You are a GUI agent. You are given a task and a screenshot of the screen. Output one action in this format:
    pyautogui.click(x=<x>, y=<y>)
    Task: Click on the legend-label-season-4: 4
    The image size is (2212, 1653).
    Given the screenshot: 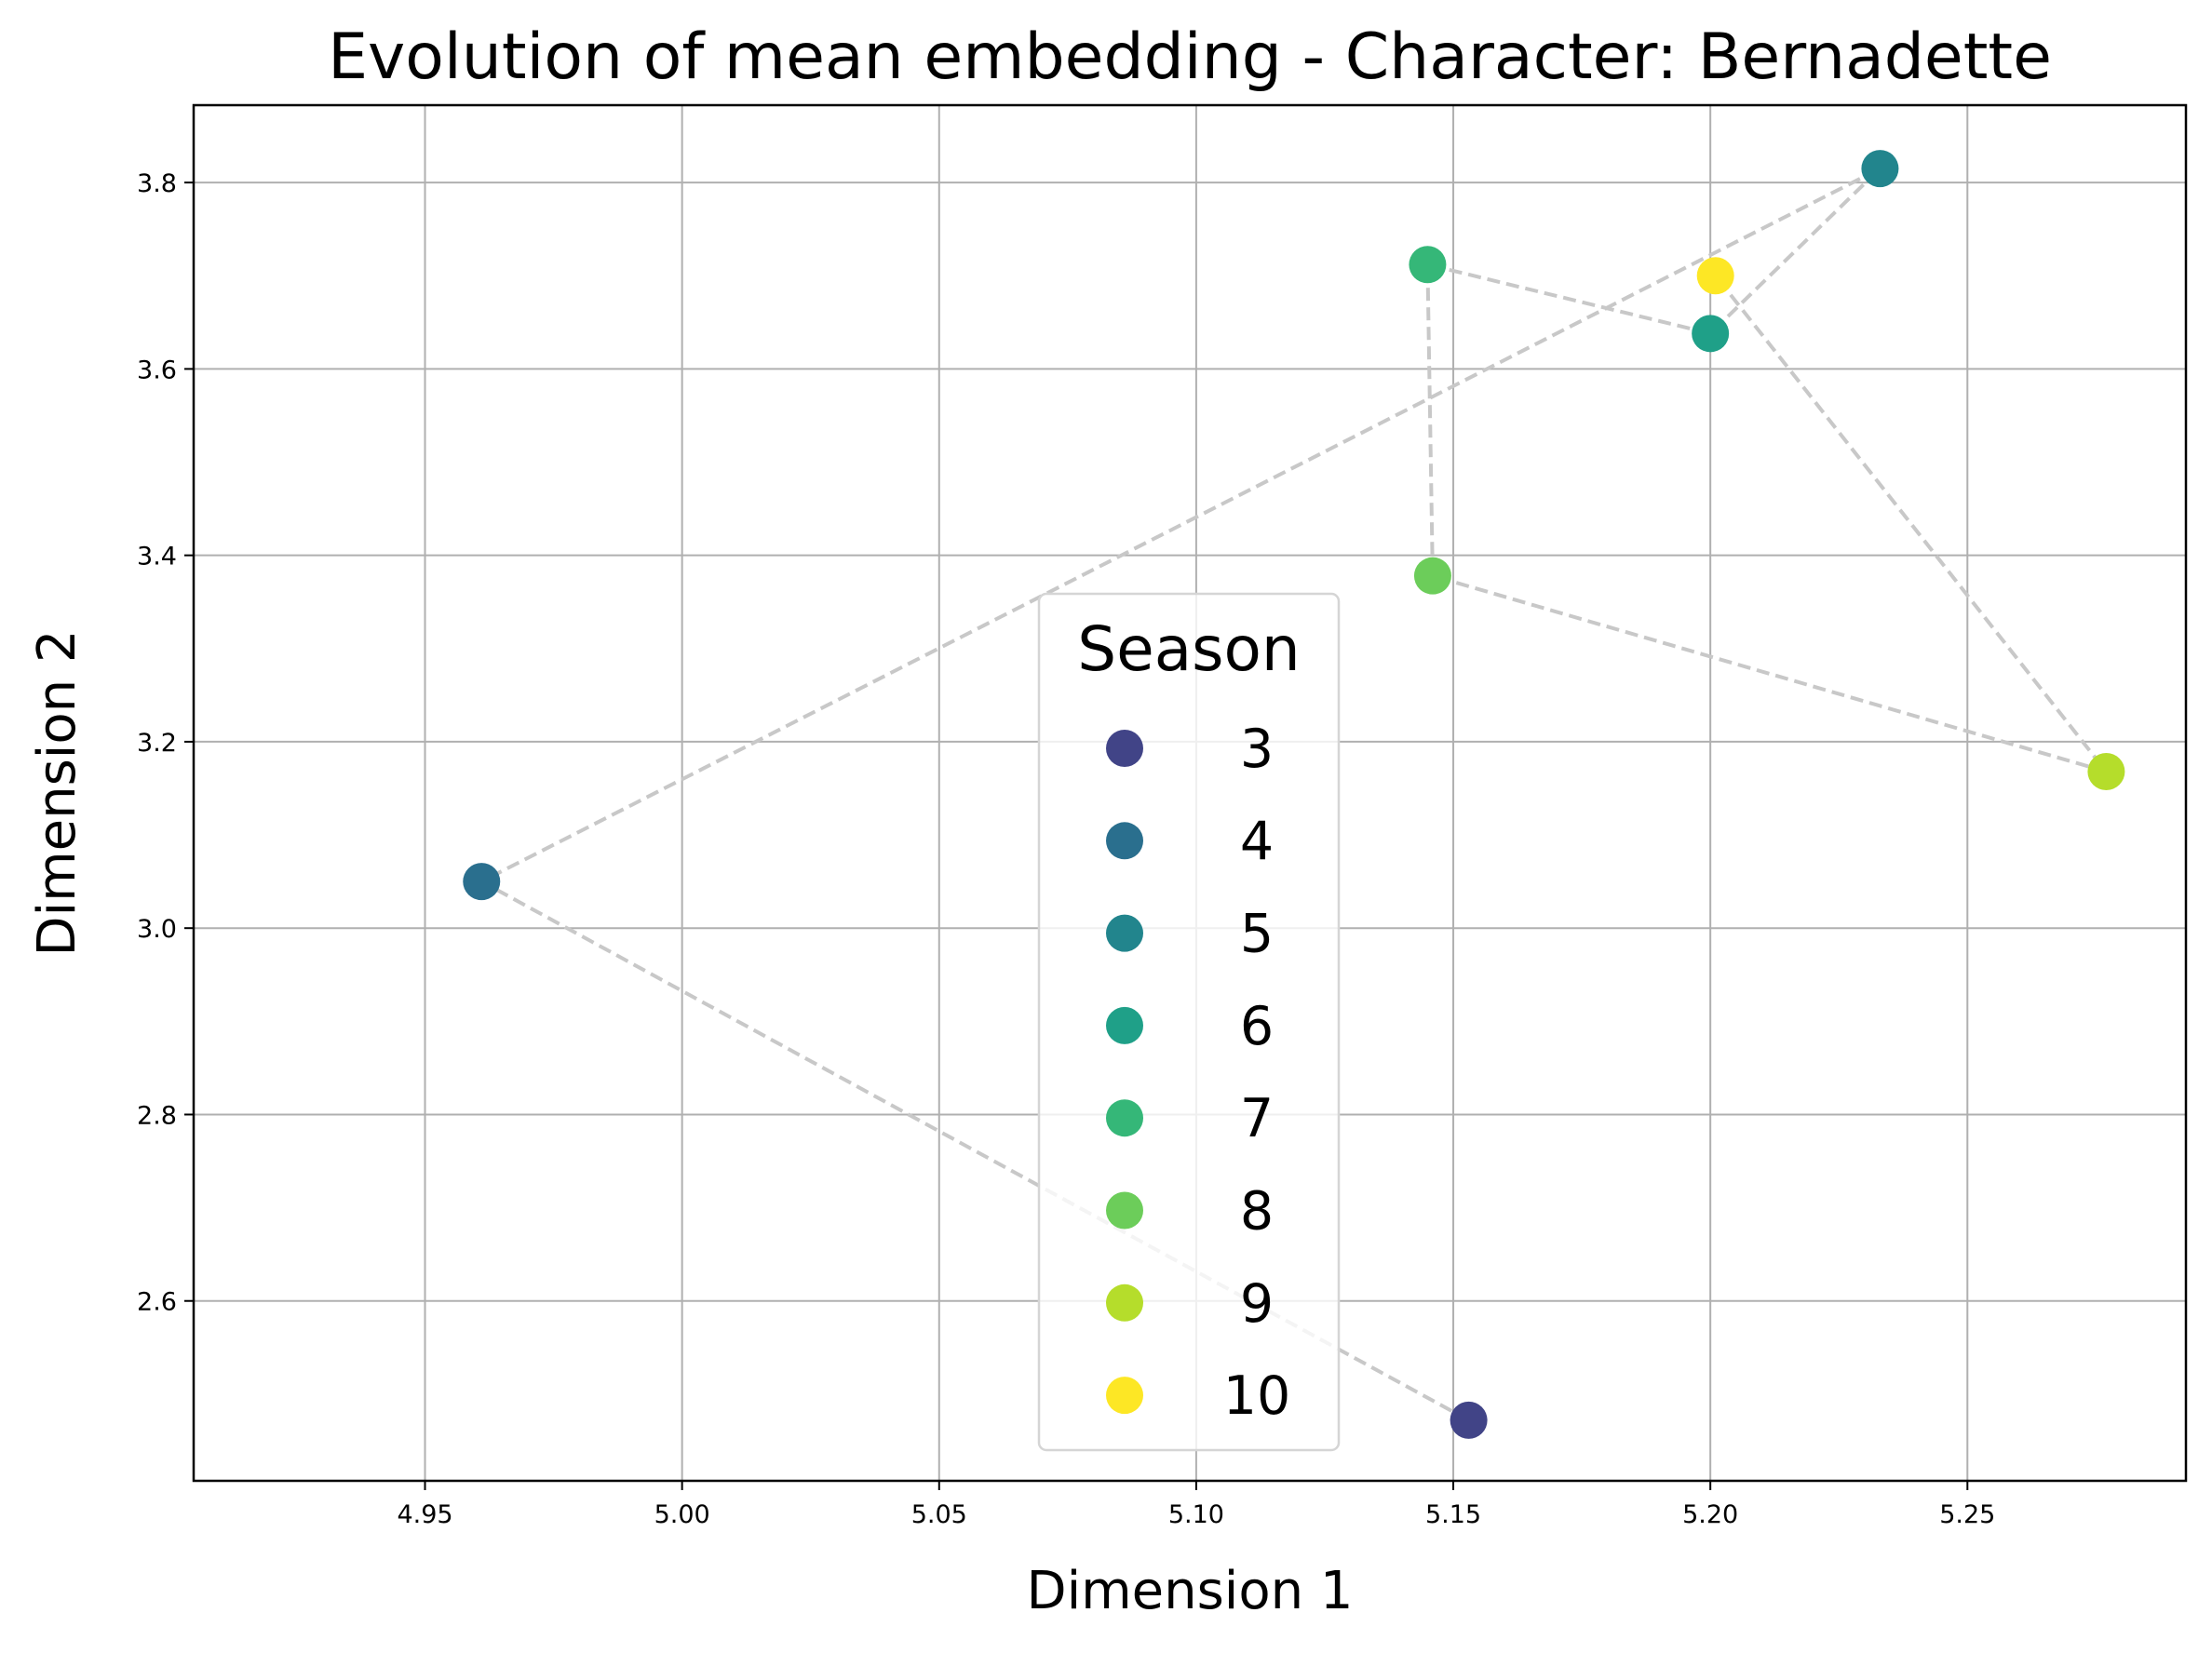 What is the action you would take?
    pyautogui.click(x=1257, y=841)
    